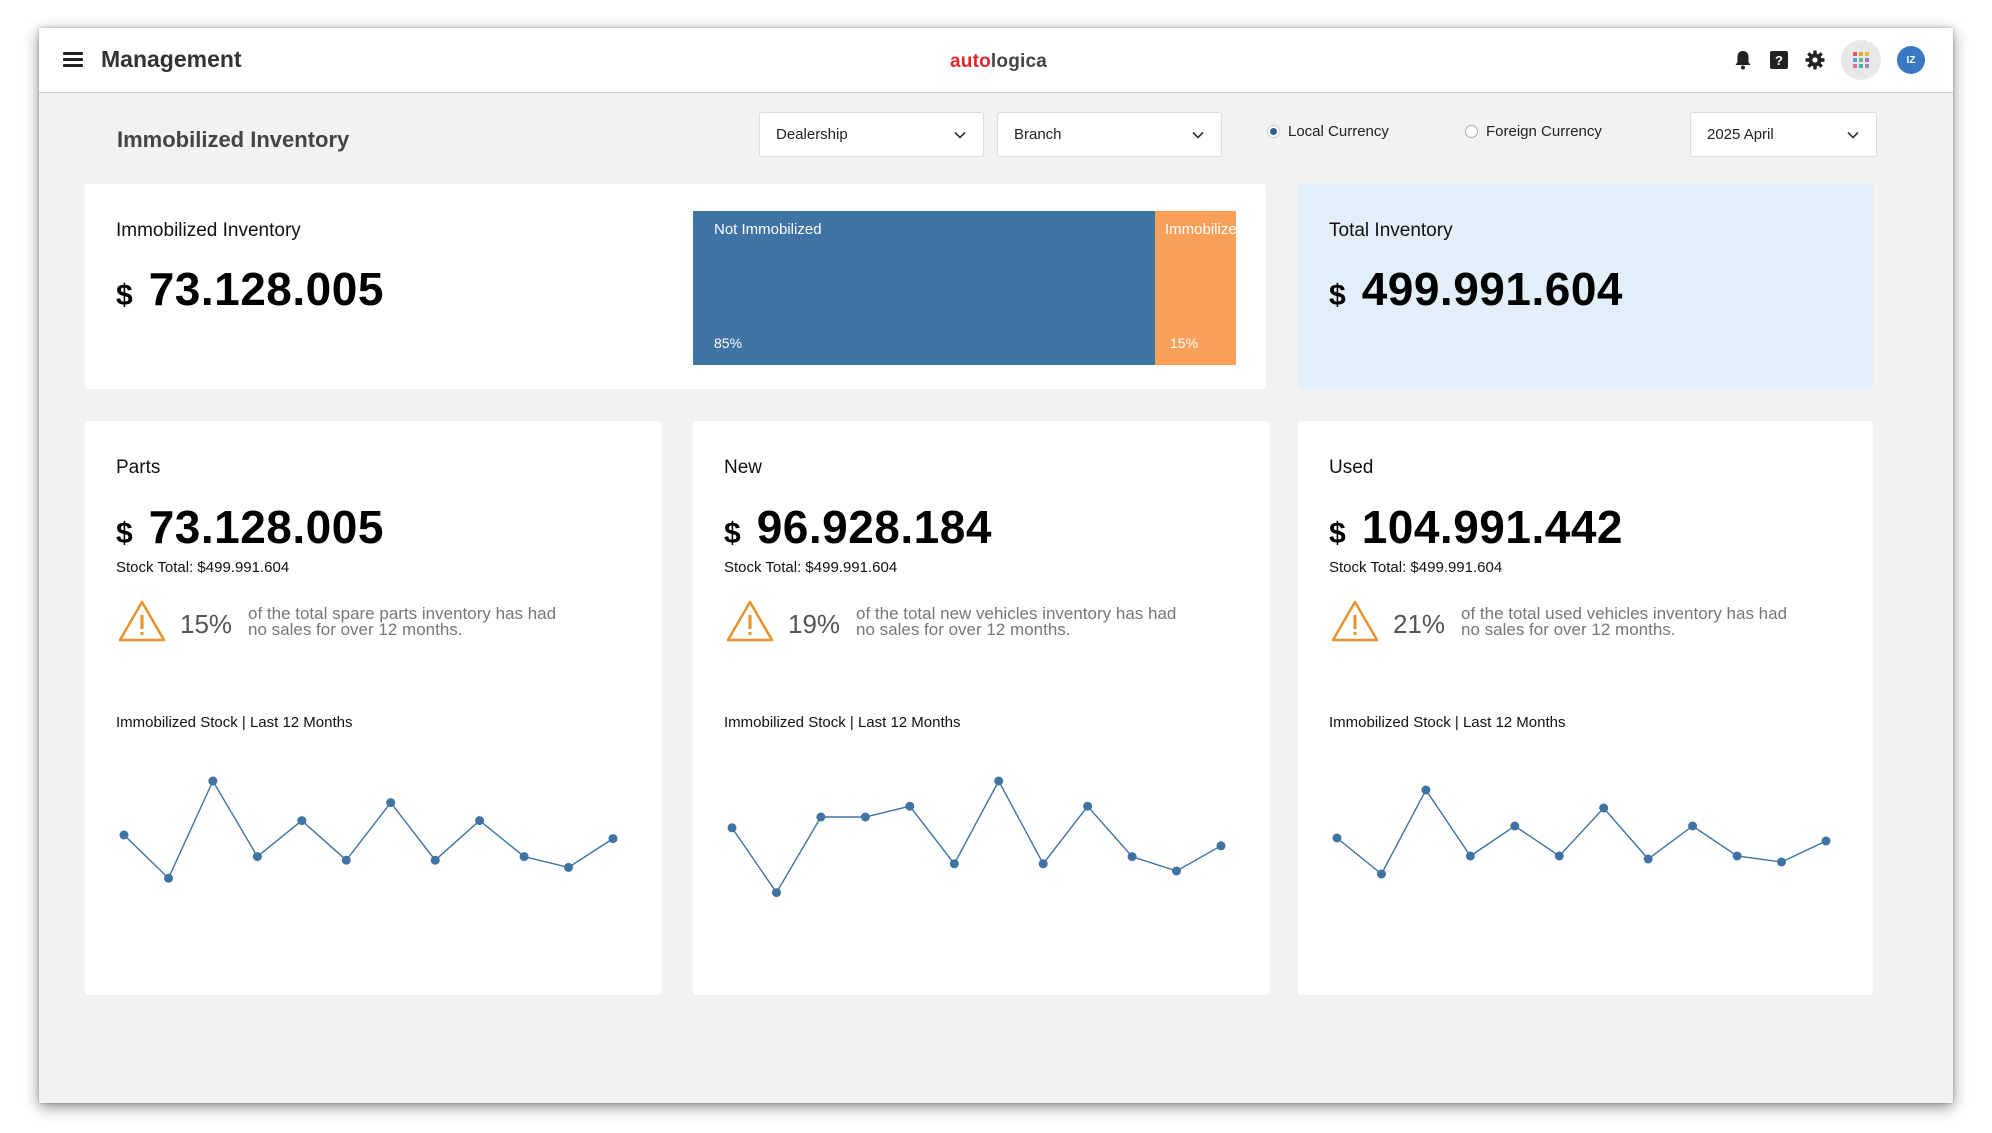 The height and width of the screenshot is (1133, 1992). Describe the element at coordinates (206, 624) in the screenshot. I see `immobilized-percent: 15%` at that location.